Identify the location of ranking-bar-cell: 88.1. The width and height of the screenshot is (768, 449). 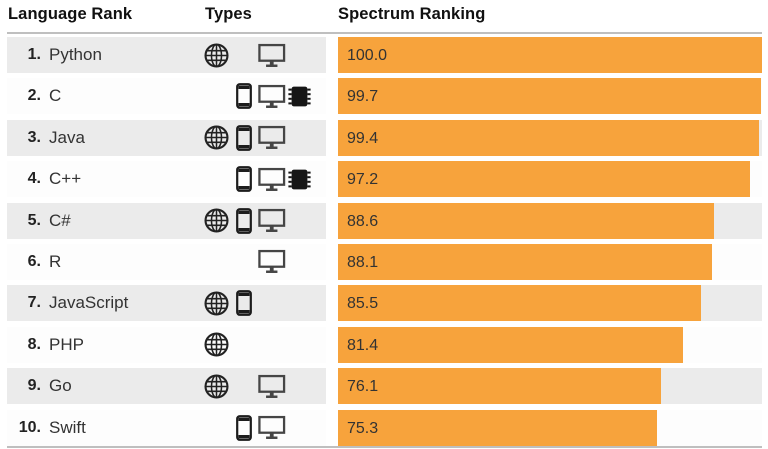
(550, 261).